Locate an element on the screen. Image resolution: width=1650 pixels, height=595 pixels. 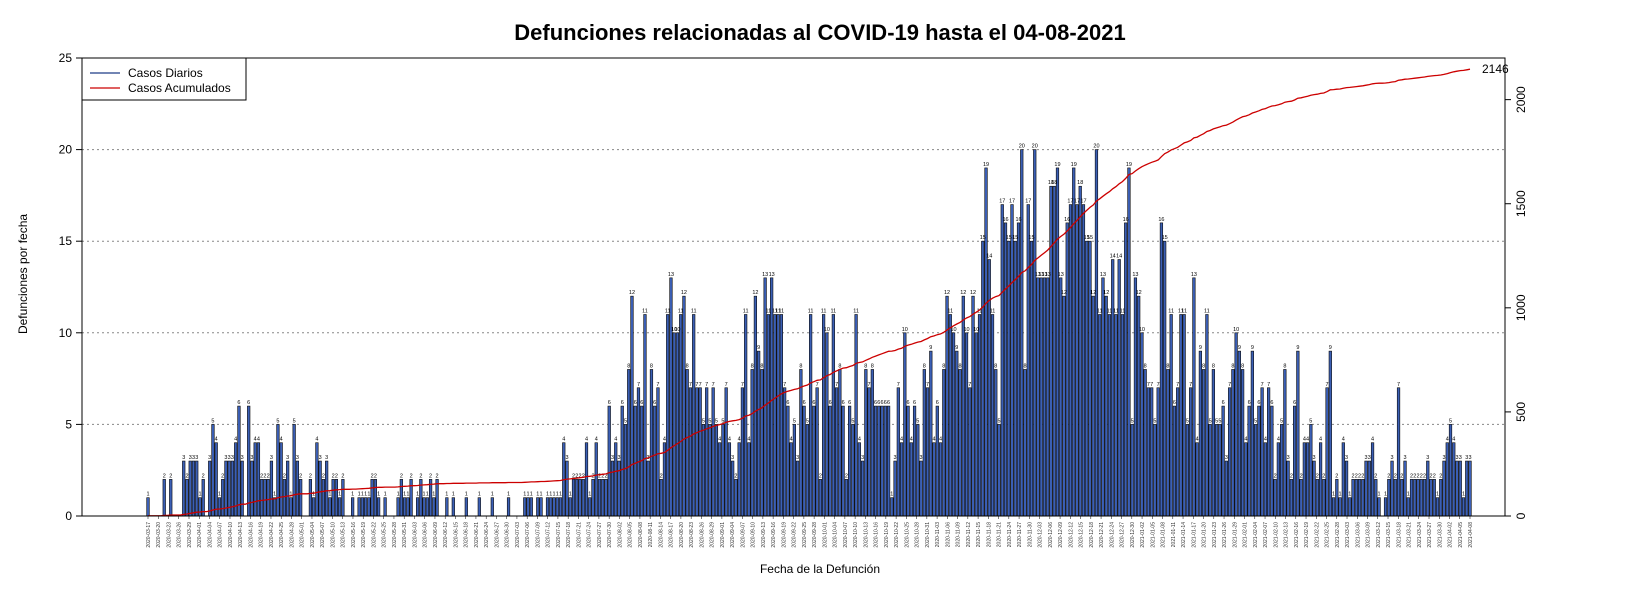
x-tick-label: 2020-10-16 is located at coordinates (877, 535).